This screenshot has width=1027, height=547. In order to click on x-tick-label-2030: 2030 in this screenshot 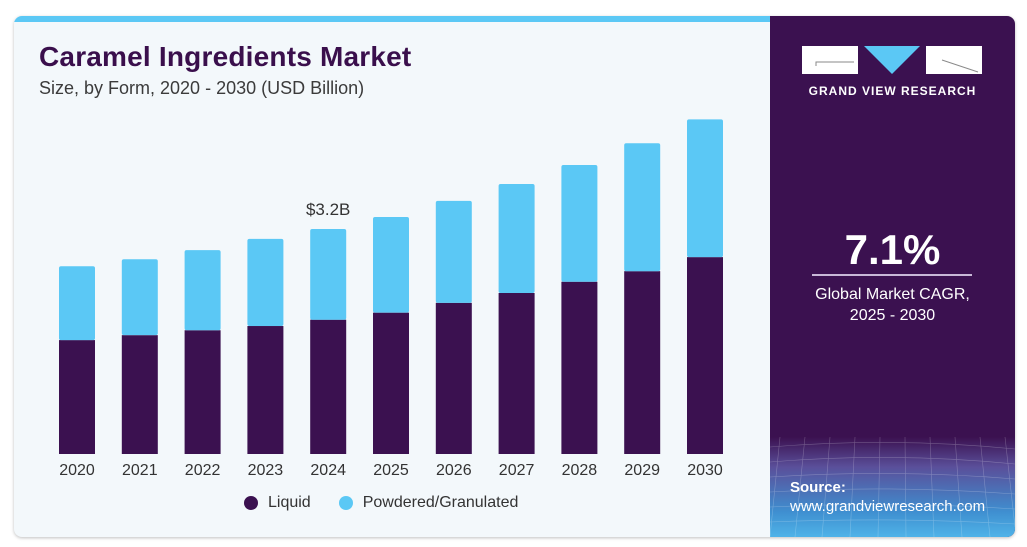, I will do `click(705, 470)`.